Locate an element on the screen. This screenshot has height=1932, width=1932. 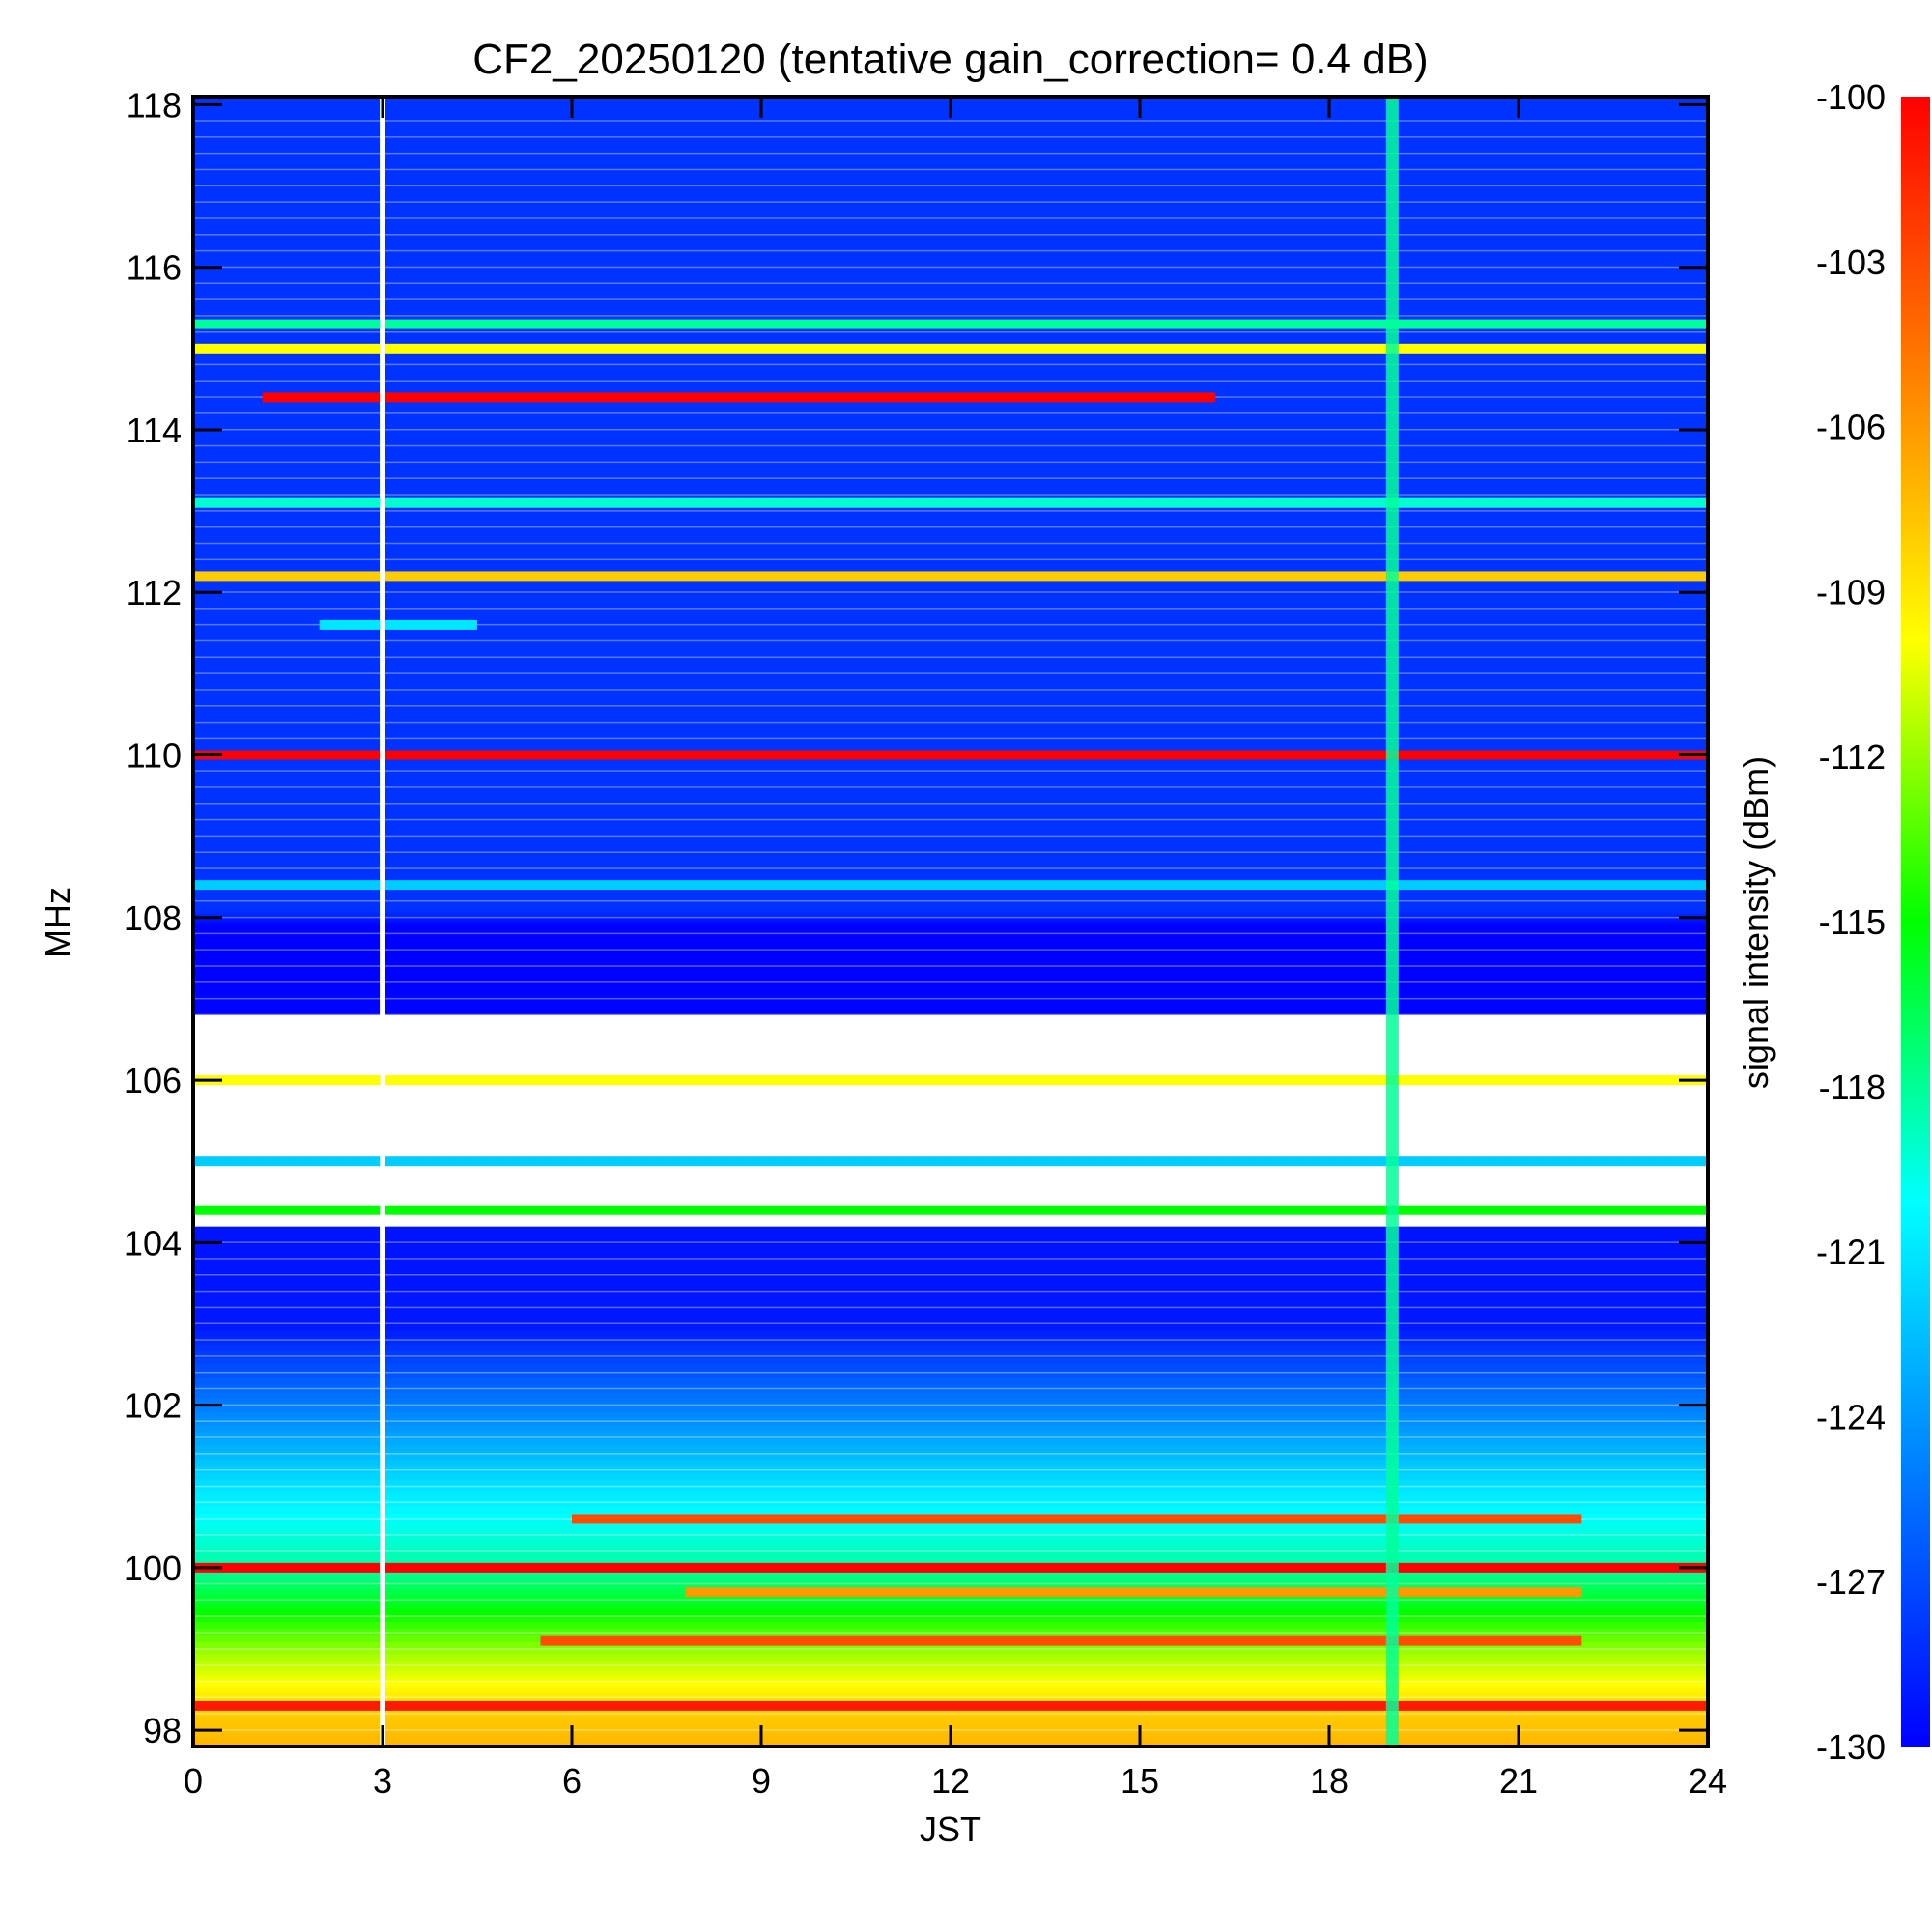
y-tick-label: 106 is located at coordinates (153, 1080).